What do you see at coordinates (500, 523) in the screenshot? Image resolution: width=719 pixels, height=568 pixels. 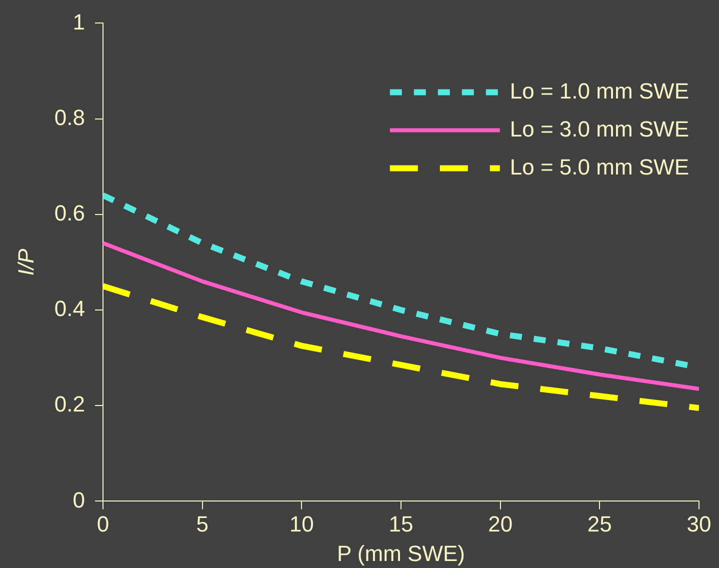 I see `x-tick-label: 20` at bounding box center [500, 523].